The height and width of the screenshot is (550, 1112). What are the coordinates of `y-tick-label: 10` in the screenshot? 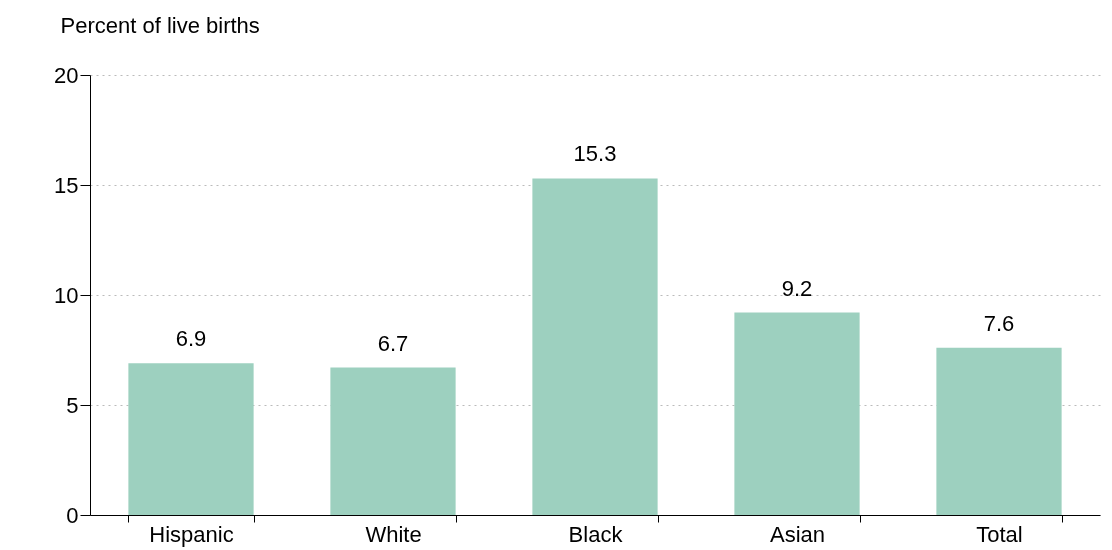 It's located at (66, 295).